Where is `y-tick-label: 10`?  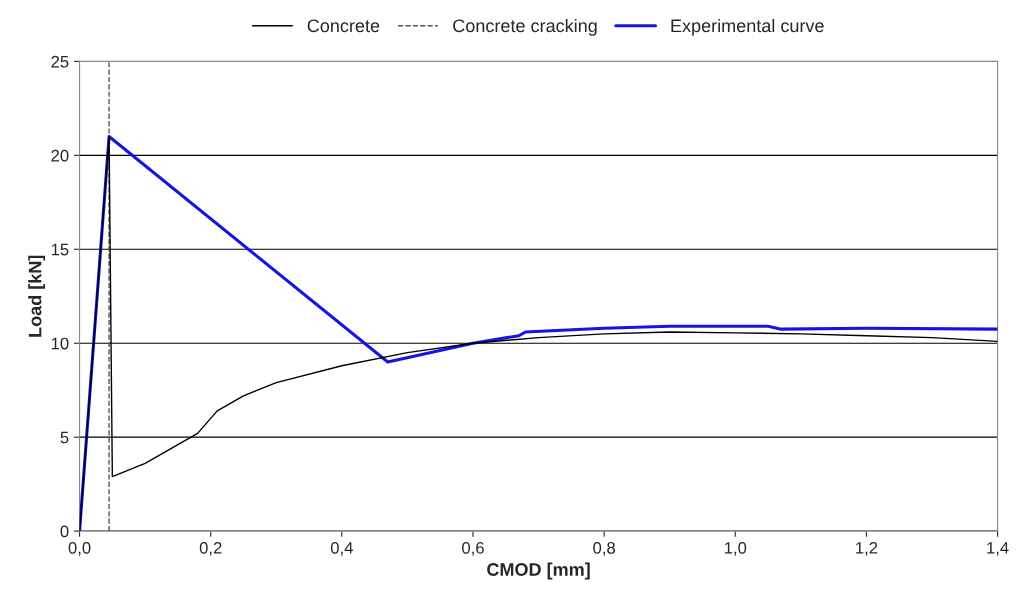
y-tick-label: 10 is located at coordinates (60, 343).